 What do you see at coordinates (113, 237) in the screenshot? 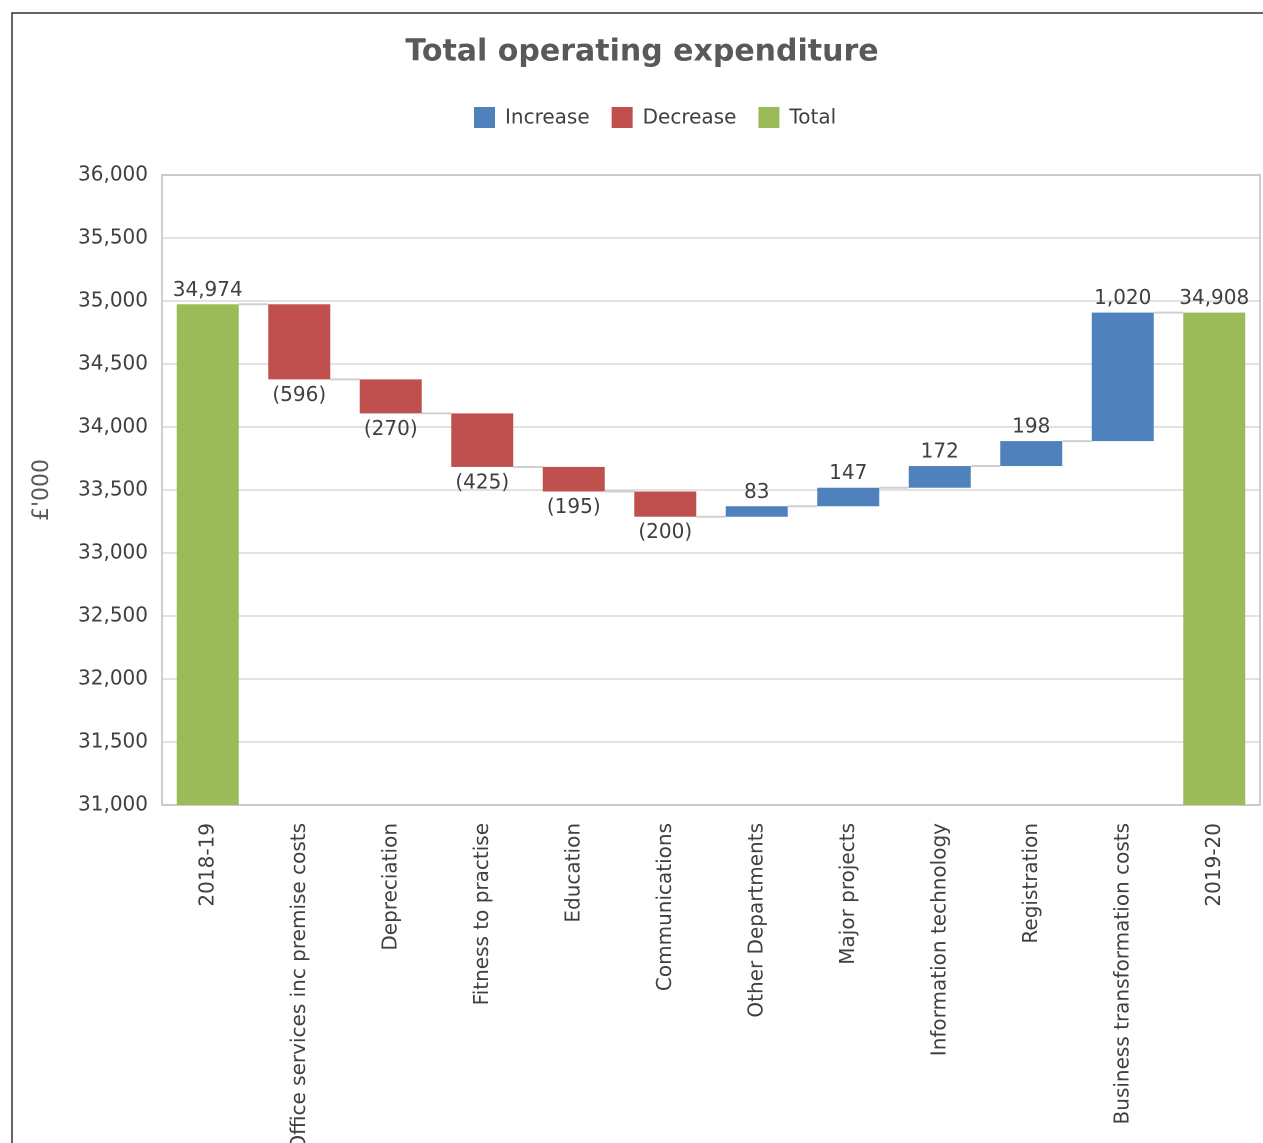
I see `y-tick-label: 35,500` at bounding box center [113, 237].